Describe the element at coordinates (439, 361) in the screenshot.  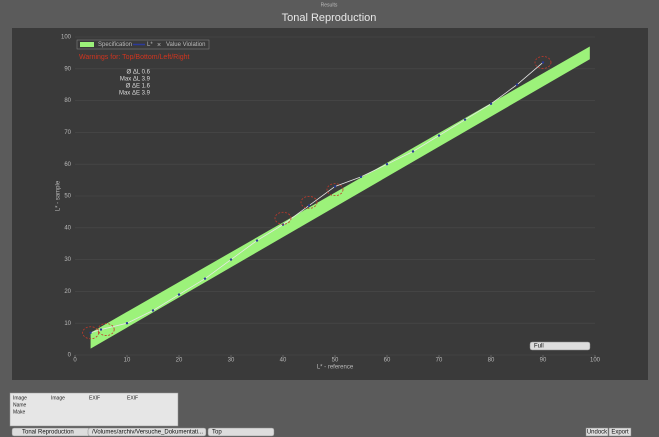
I see `x-tick-label: 70` at that location.